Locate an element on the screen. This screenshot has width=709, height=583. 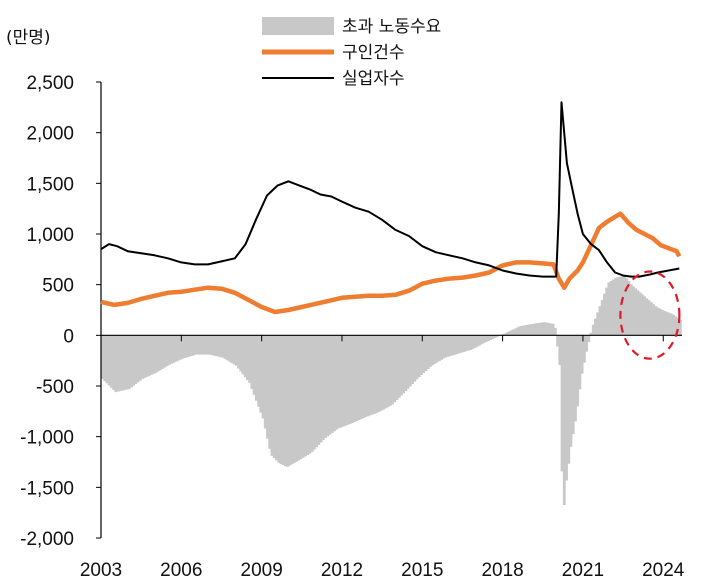
annotation is located at coordinates (650, 315).